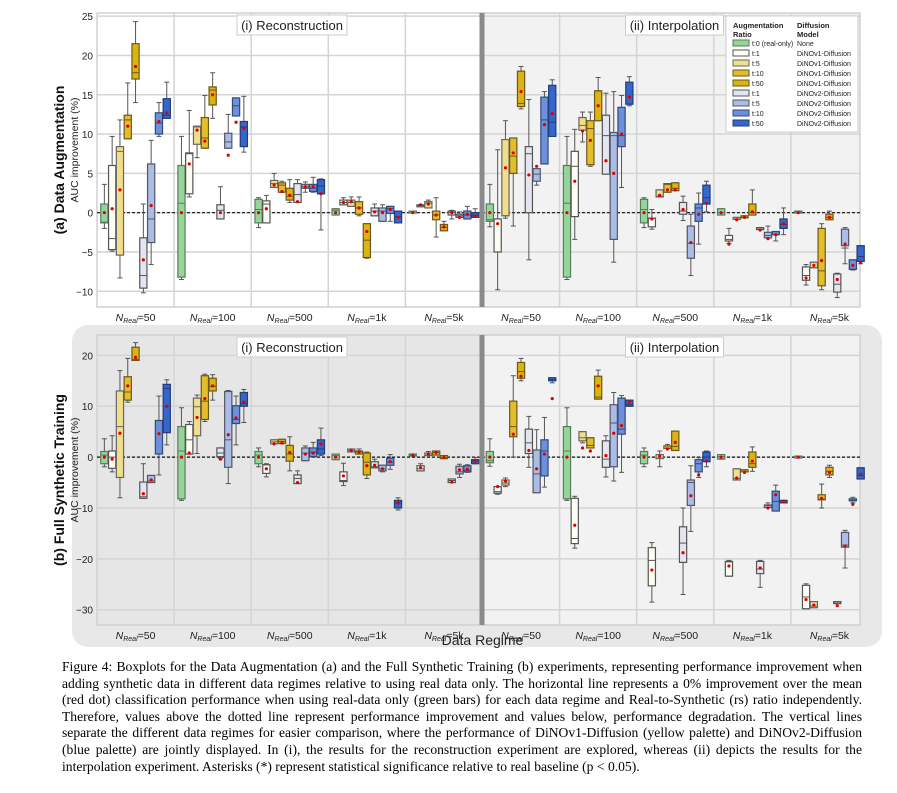  I want to click on legend-model-label: DiNOv1-Diffusion, so click(824, 64).